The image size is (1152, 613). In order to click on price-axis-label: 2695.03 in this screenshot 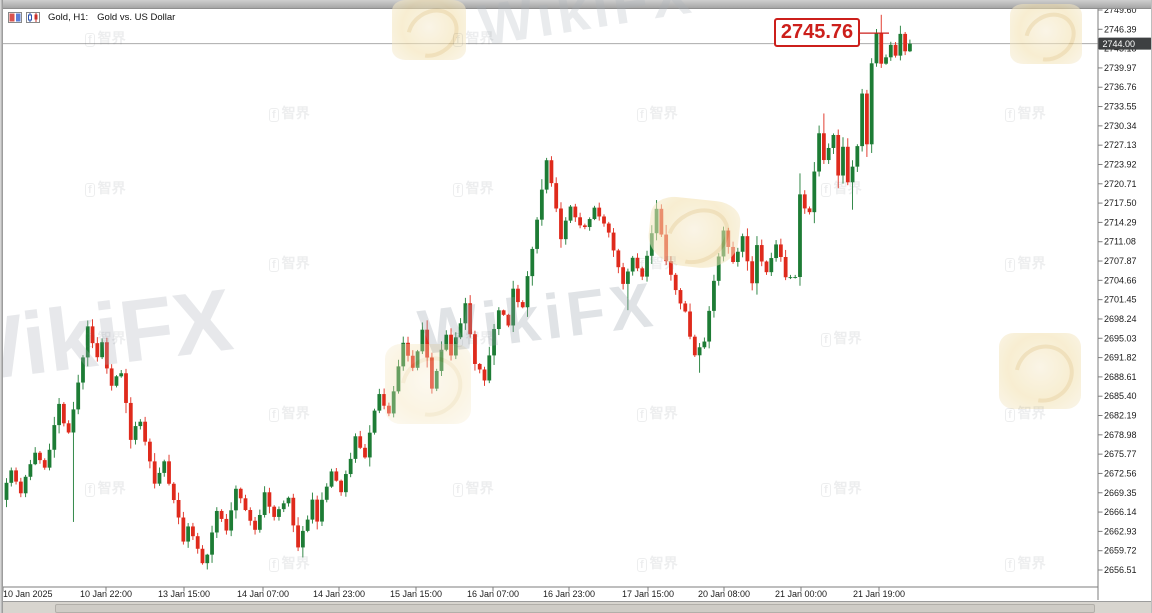, I will do `click(1120, 338)`.